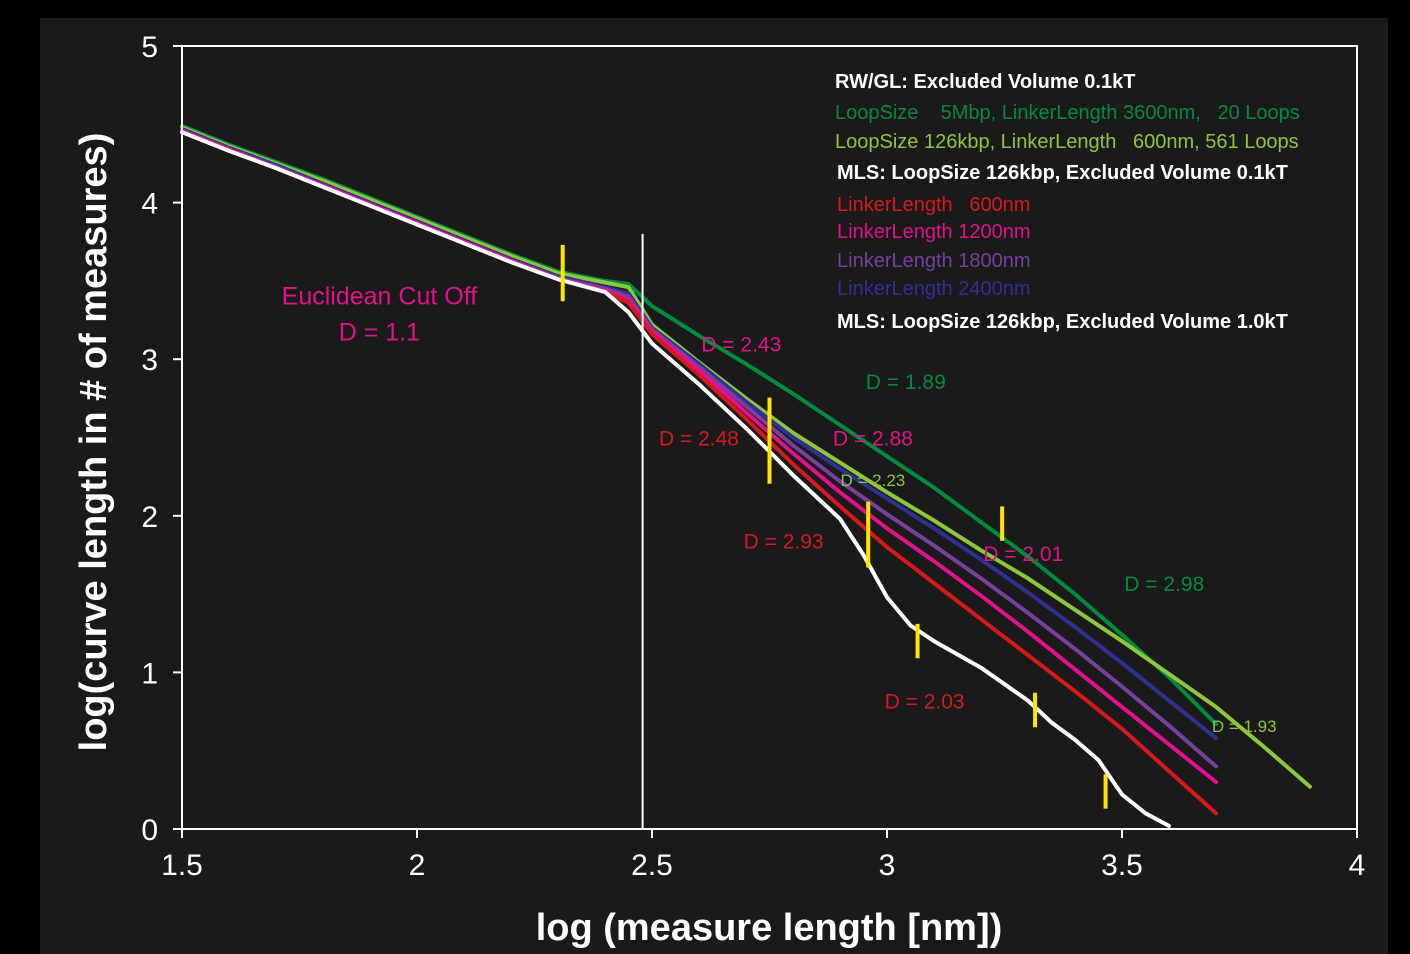  Describe the element at coordinates (149, 830) in the screenshot. I see `y-tick-label: 0` at that location.